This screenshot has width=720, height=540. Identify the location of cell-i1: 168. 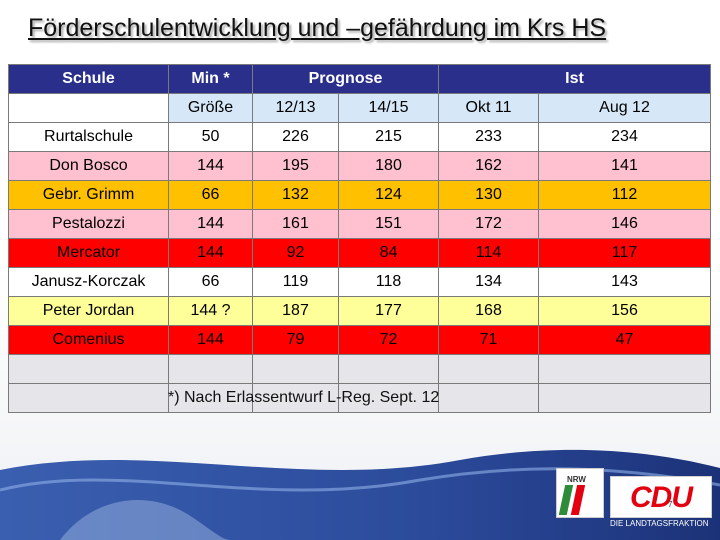
(488, 311).